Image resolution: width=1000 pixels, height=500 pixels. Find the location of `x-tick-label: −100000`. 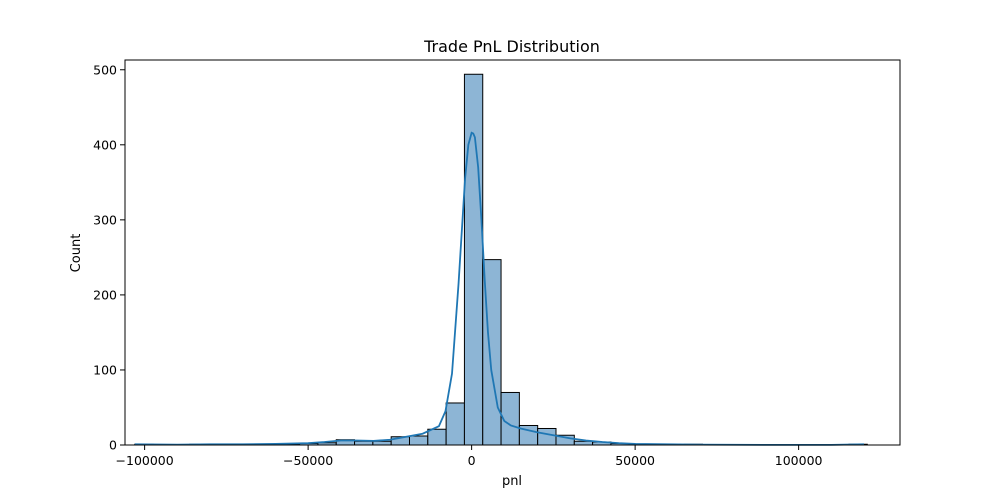

x-tick-label: −100000 is located at coordinates (145, 460).